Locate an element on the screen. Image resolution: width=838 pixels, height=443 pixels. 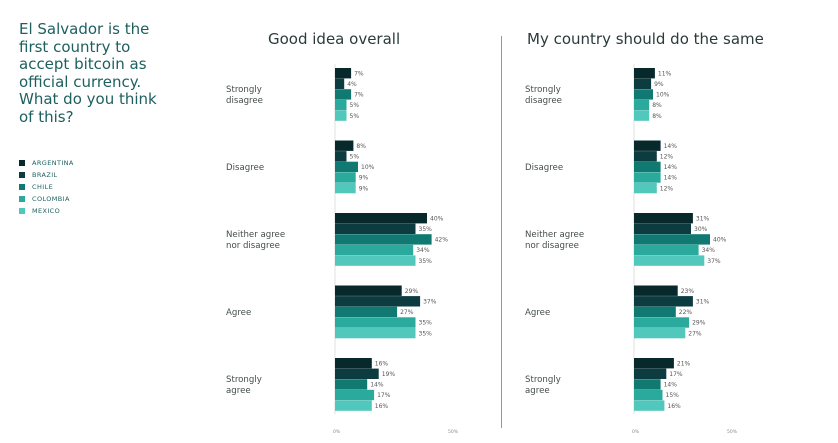
legend: ARGENTINA BRAZIL CHILE COLOMBIA MEXICO is located at coordinates (46, 187).